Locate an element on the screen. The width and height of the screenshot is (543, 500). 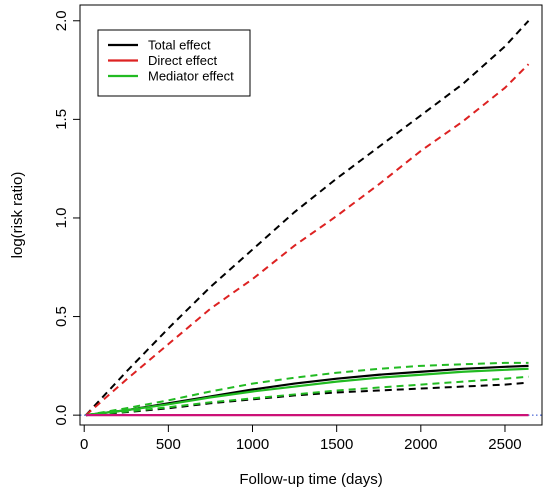
x-tick-label: 1500 is located at coordinates (336, 444).